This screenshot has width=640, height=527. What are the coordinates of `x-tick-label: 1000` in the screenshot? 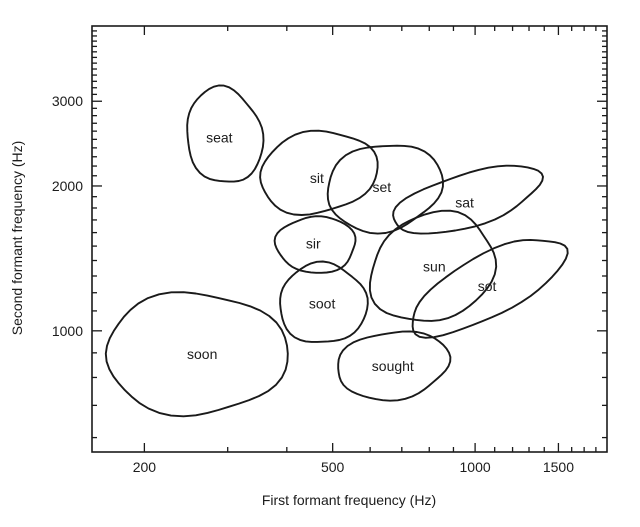 It's located at (475, 467).